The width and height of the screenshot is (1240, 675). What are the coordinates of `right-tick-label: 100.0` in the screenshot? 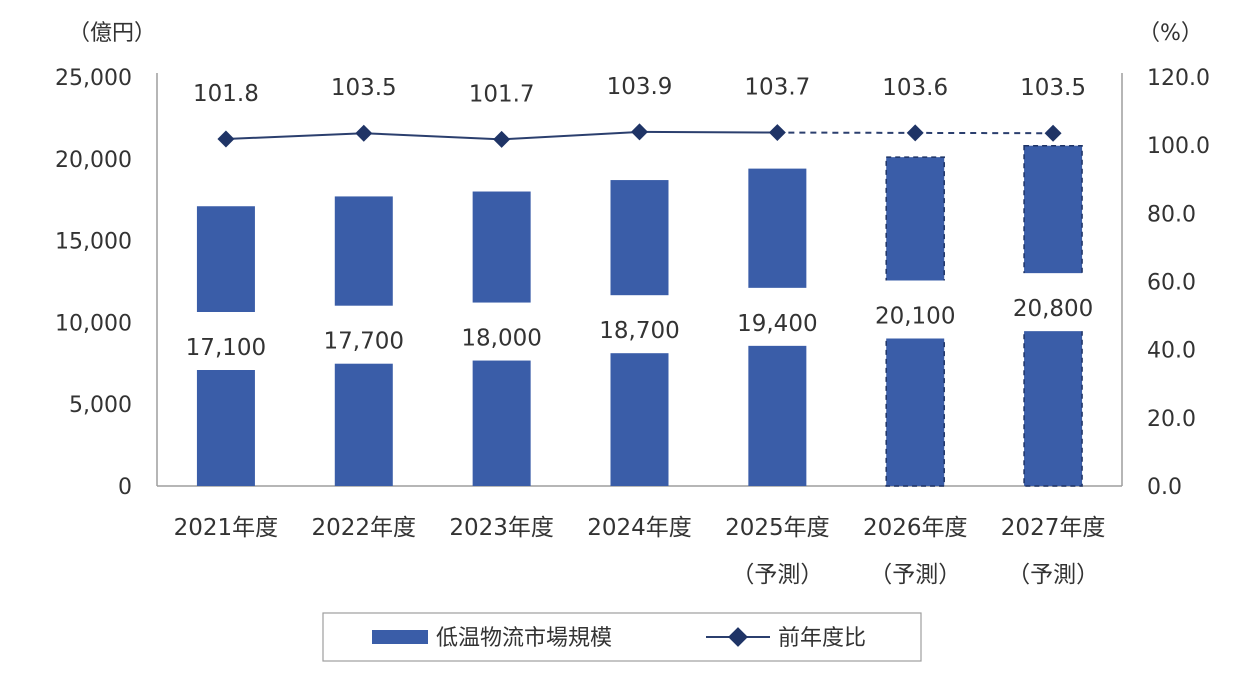 It's located at (1178, 146).